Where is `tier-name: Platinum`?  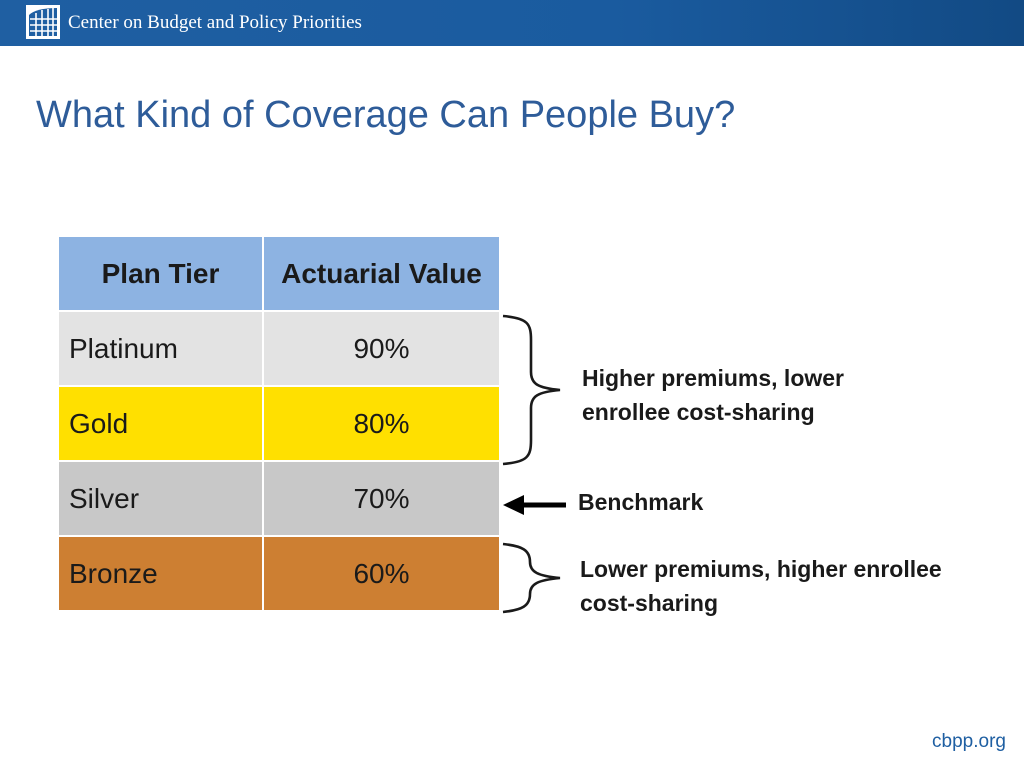
tier-name: Platinum is located at coordinates (160, 348).